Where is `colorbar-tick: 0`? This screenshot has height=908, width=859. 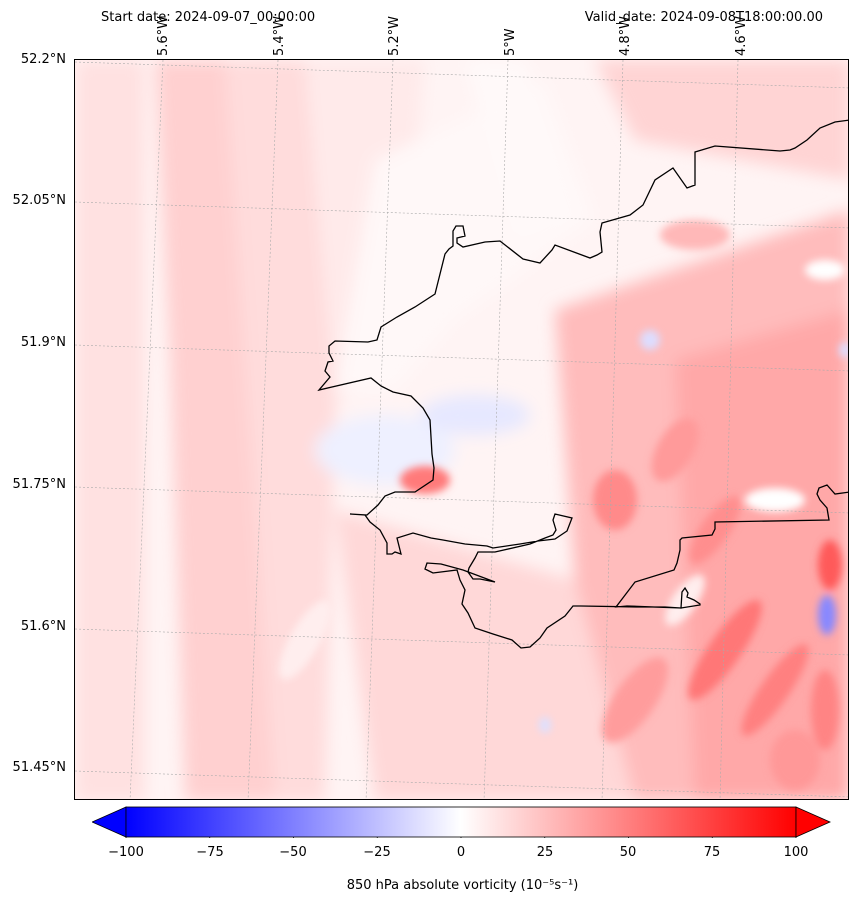
colorbar-tick: 0 is located at coordinates (461, 852).